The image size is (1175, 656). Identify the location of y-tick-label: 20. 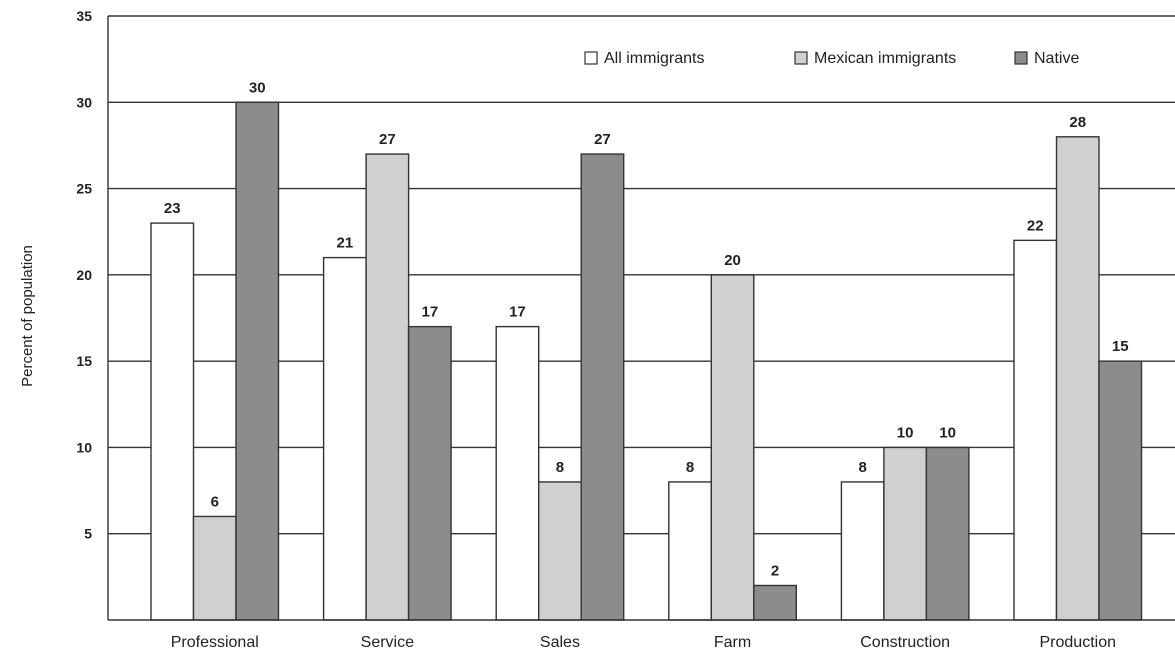
(84, 275).